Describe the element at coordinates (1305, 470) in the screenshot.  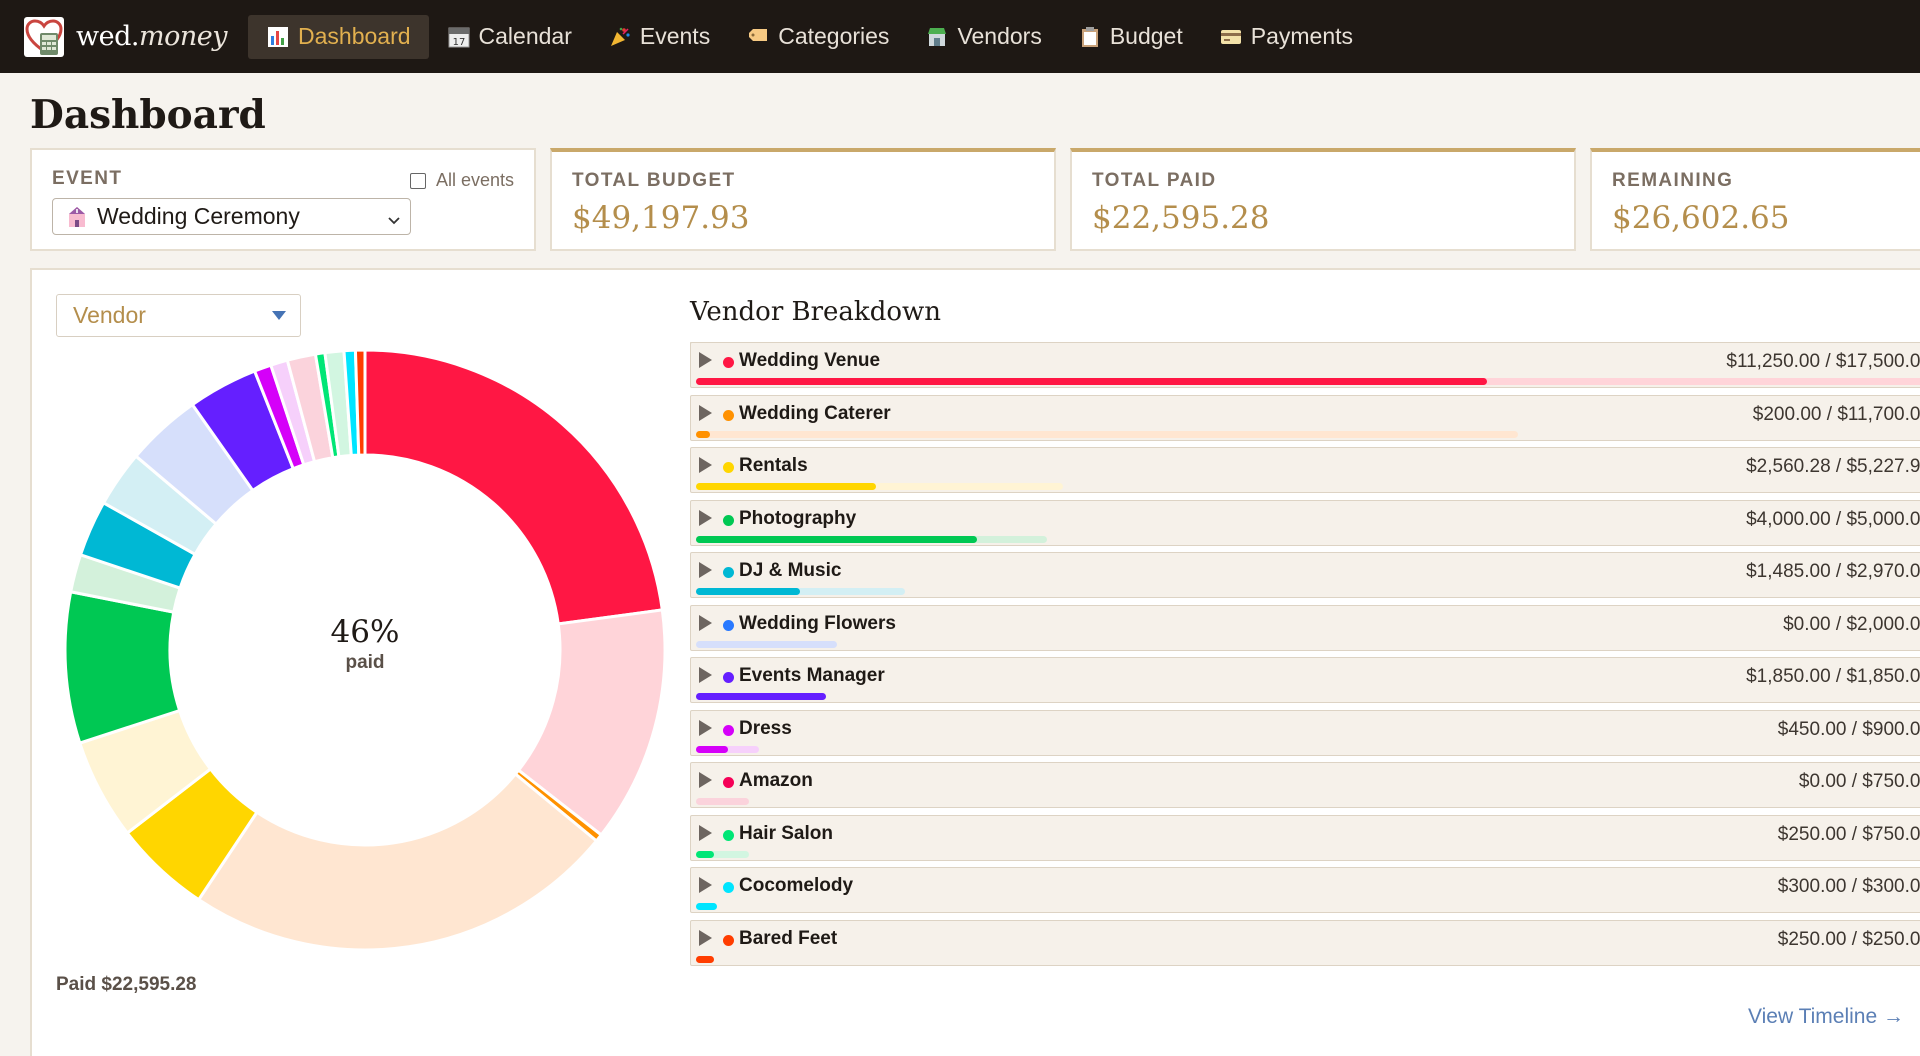
I see `vendor-row: Rentals $2,560.28 / $5,227.93` at that location.